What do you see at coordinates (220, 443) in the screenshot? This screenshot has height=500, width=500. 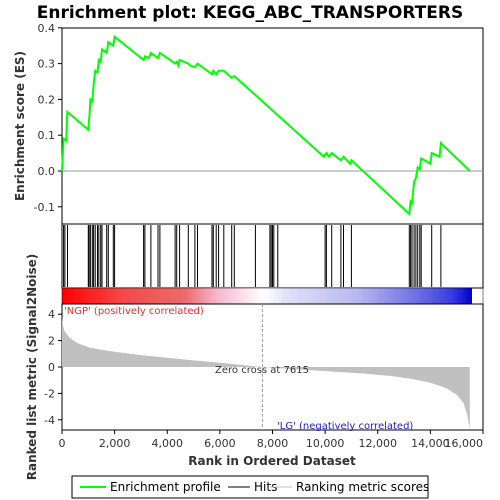 I see `metric-xtick-label: 6,000` at bounding box center [220, 443].